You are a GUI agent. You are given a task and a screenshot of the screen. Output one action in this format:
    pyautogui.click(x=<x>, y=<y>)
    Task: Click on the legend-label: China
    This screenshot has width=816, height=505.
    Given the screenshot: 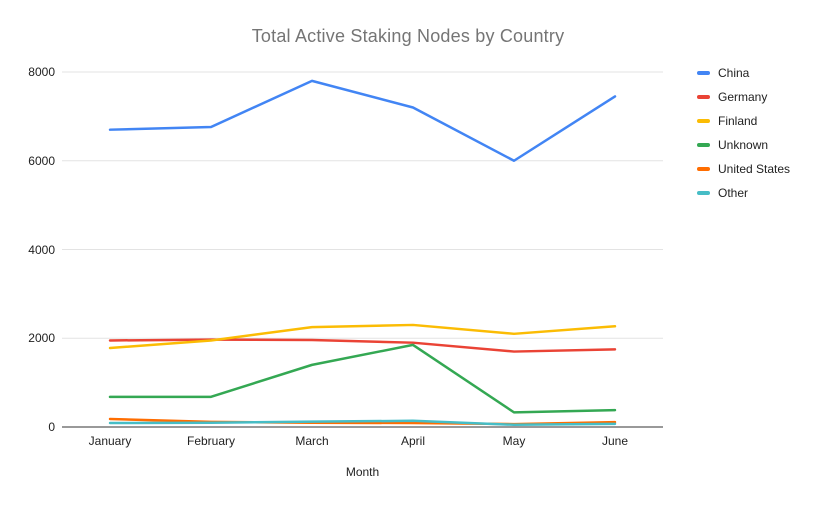 What is the action you would take?
    pyautogui.click(x=734, y=73)
    